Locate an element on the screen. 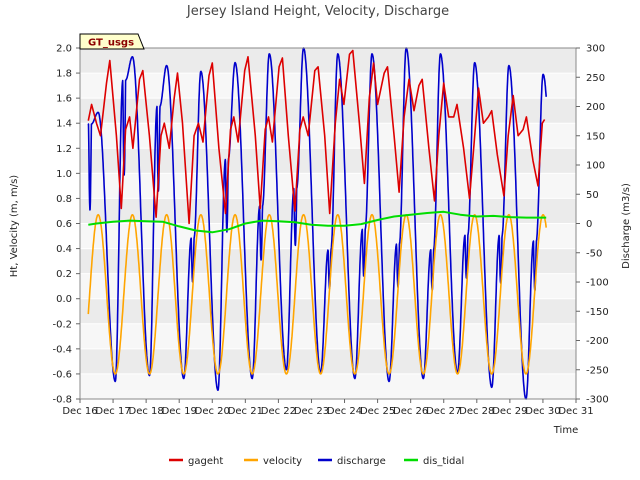  x-tick-label: Dec 16 is located at coordinates (79, 411).